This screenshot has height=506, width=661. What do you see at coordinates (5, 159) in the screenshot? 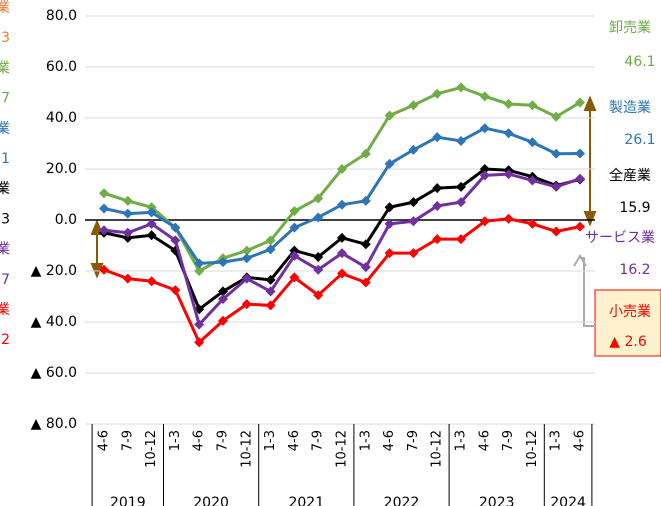
I see `left-fragment: 1` at bounding box center [5, 159].